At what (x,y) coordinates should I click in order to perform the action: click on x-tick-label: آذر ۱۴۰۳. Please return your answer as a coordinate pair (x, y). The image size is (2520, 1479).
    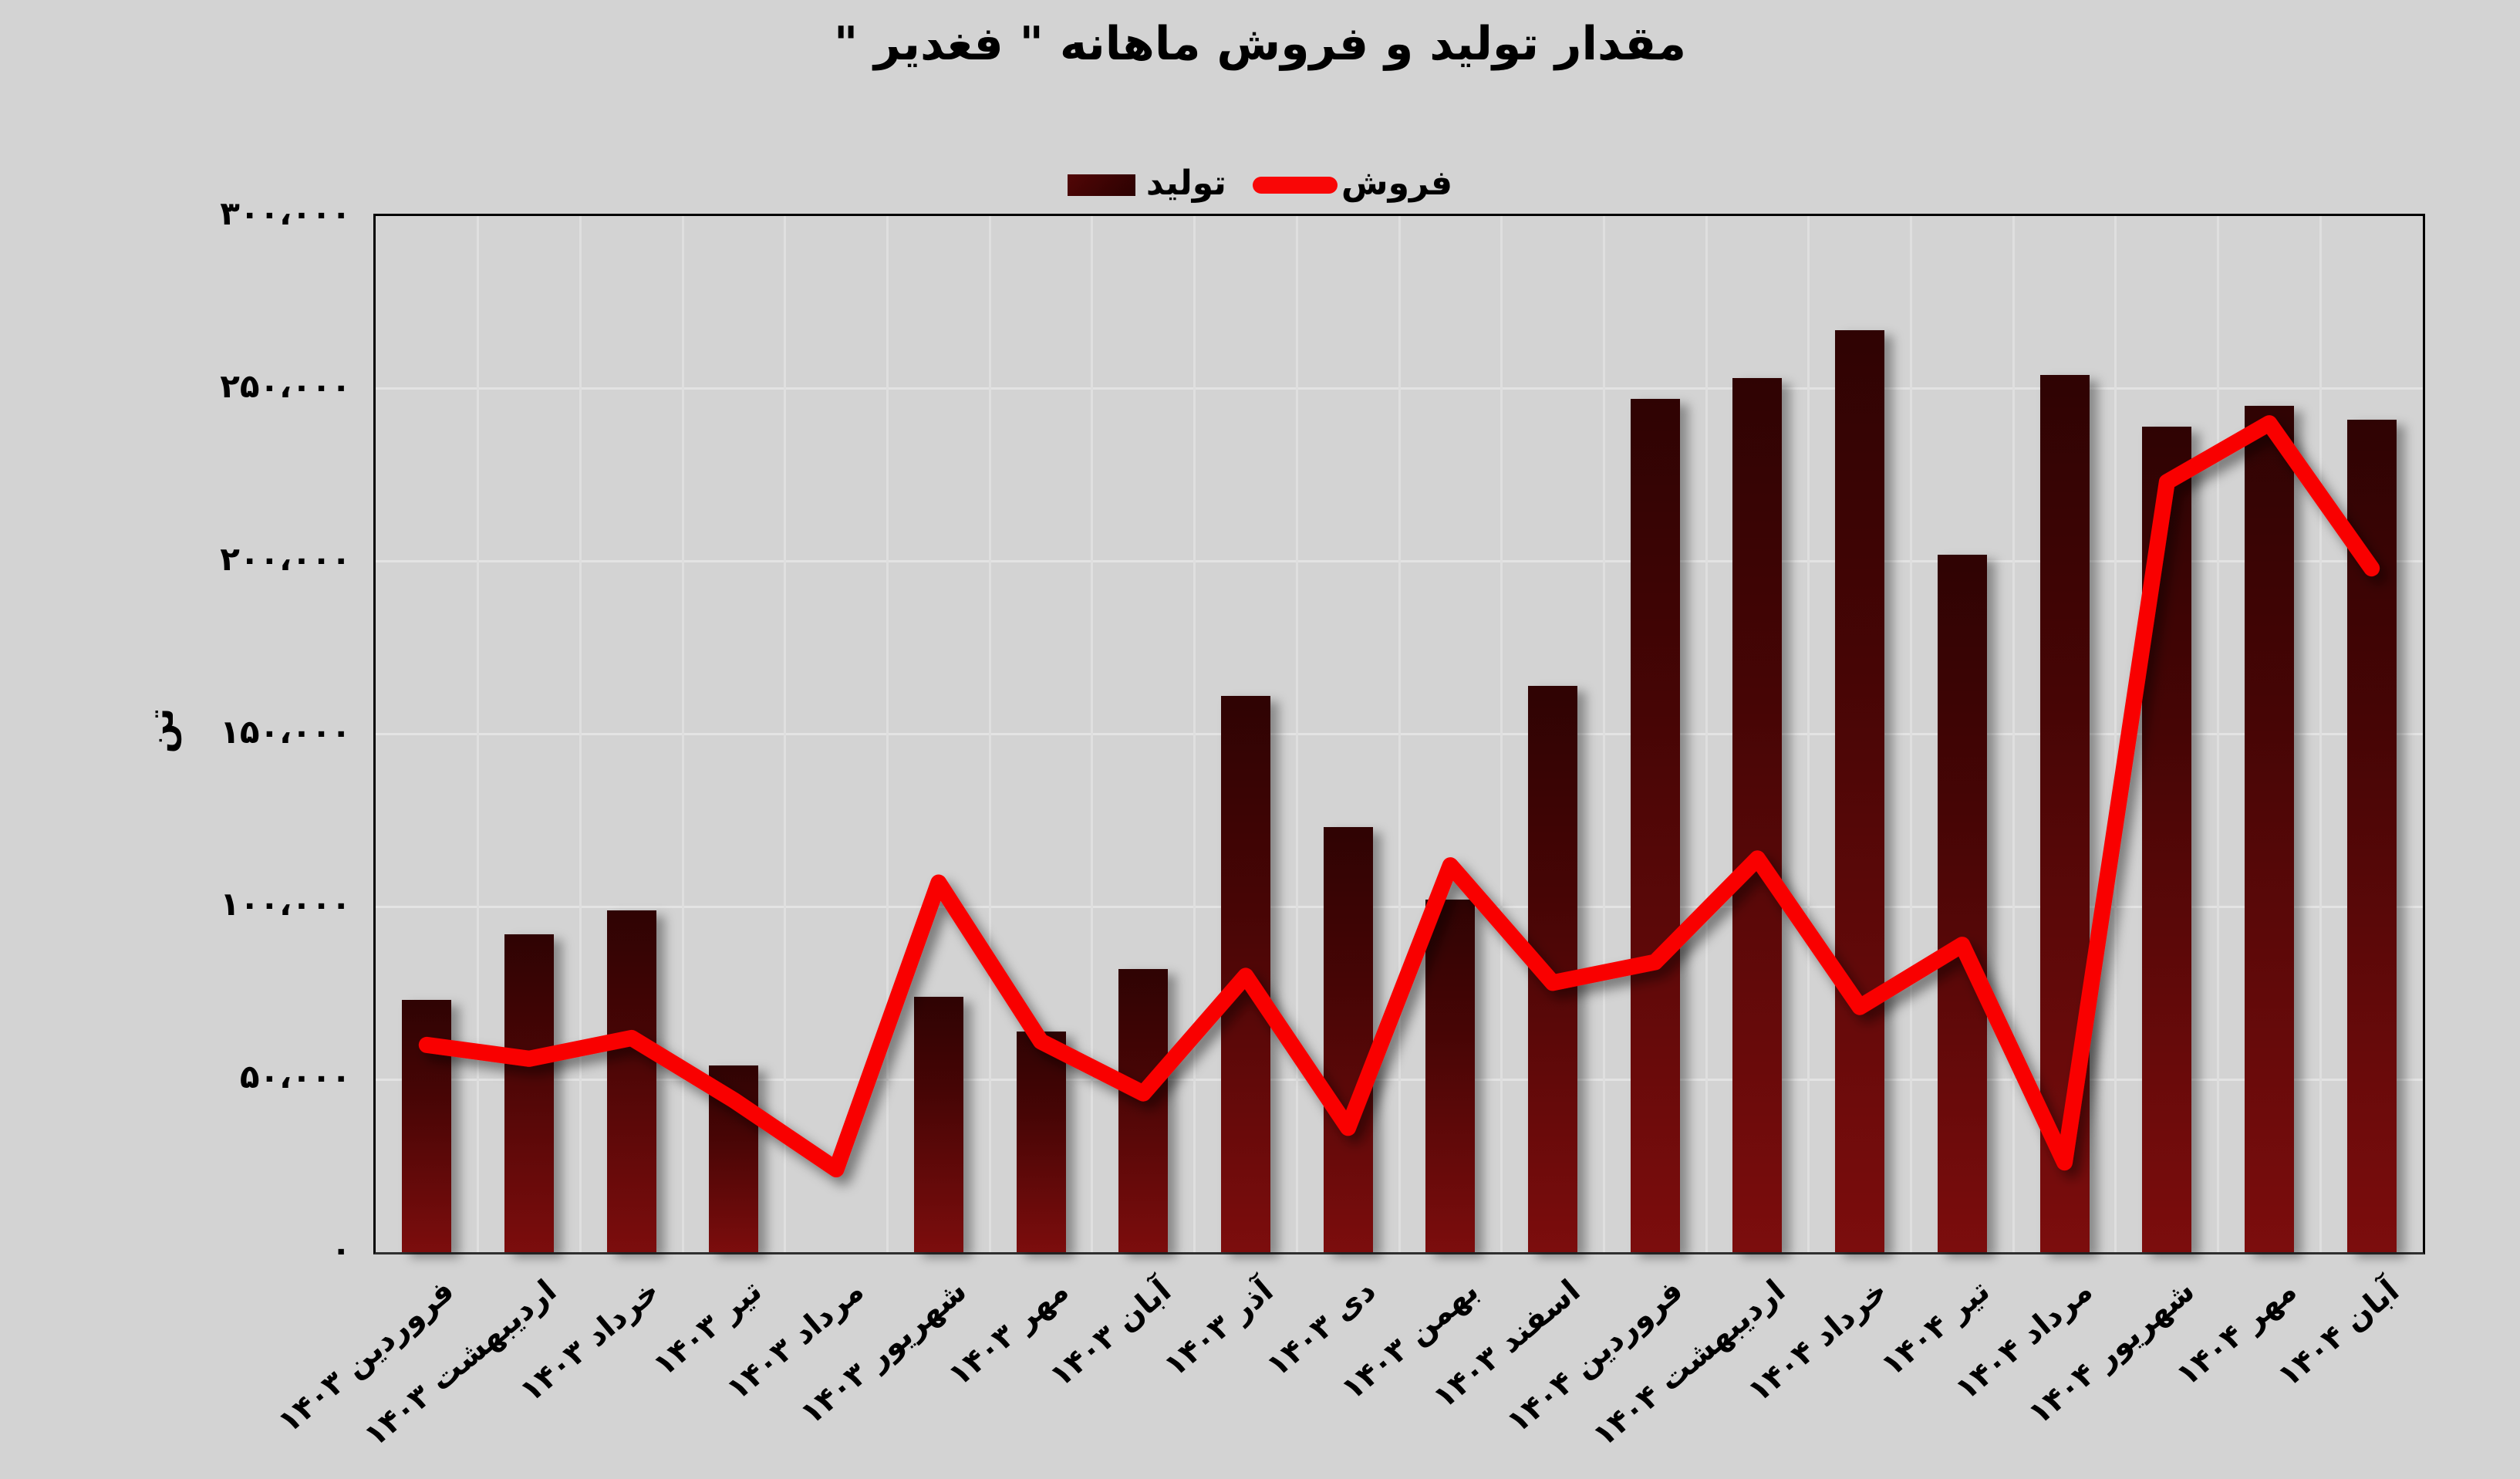
    Looking at the image, I should click on (1218, 1328).